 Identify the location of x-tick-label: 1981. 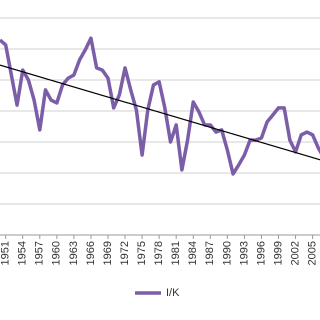
(176, 253).